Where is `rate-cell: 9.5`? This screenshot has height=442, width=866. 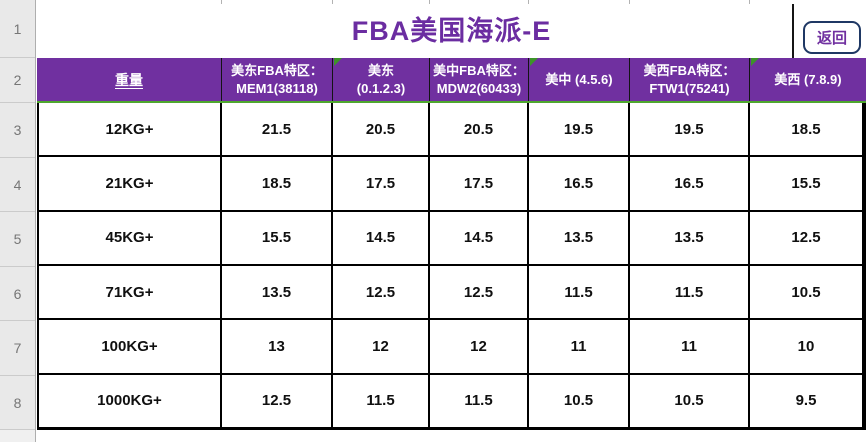 rate-cell: 9.5 is located at coordinates (806, 401).